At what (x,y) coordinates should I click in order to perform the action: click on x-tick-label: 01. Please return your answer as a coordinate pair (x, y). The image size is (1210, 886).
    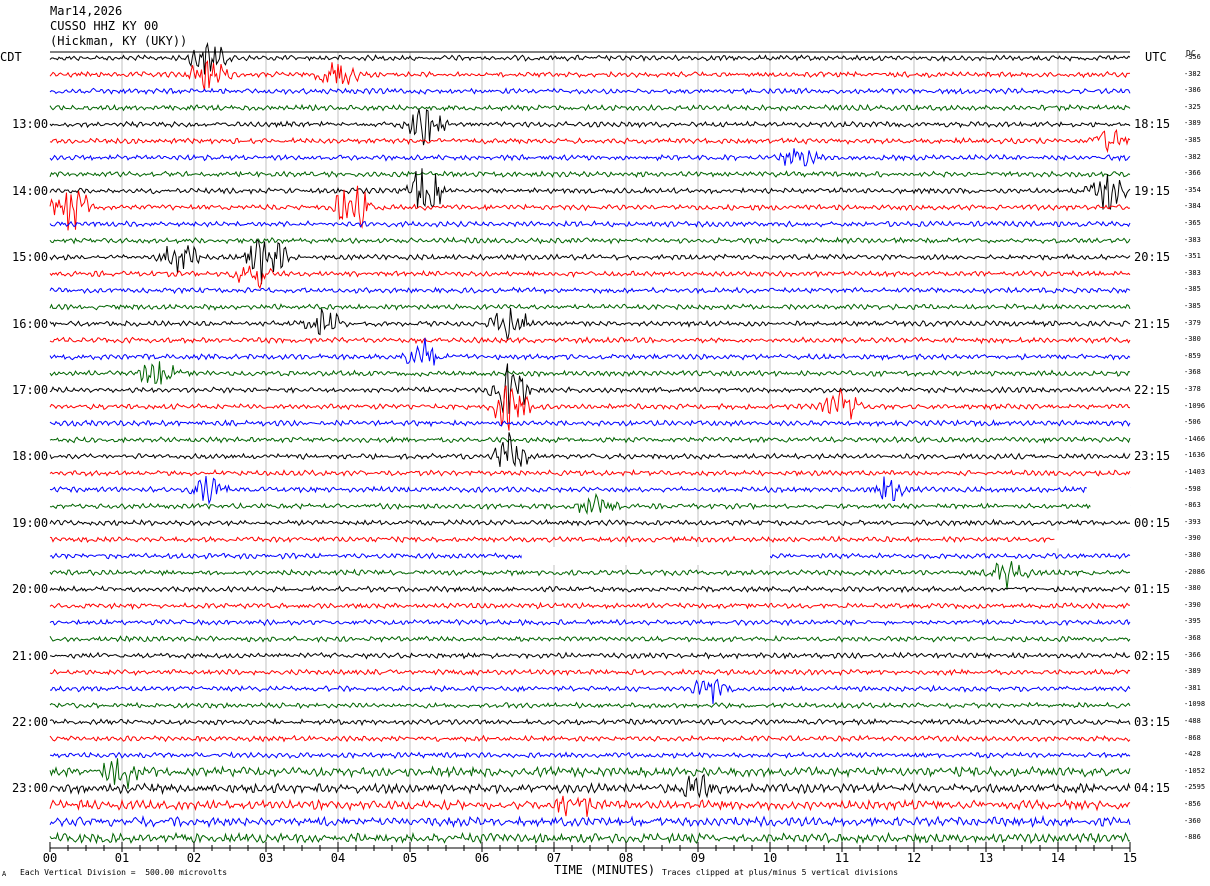
    Looking at the image, I should click on (122, 858).